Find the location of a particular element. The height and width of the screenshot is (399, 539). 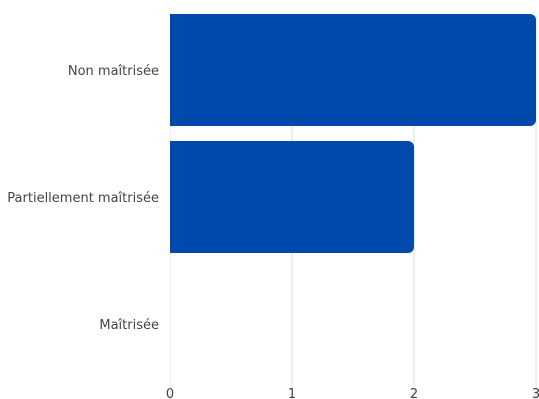

category-label-2: Maîtrisée is located at coordinates (129, 325).